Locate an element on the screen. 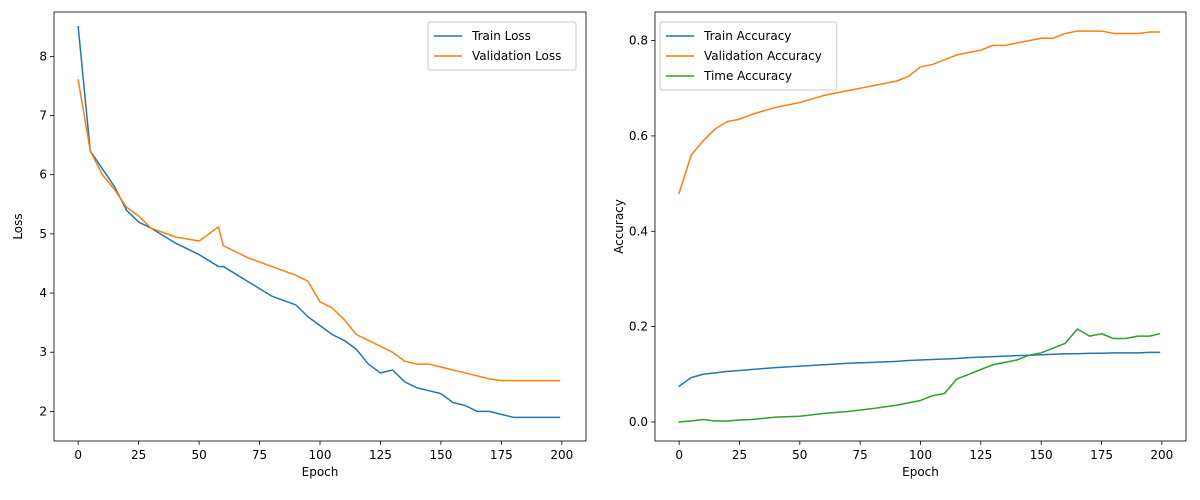 The height and width of the screenshot is (500, 1200). legend-label: Validation Loss is located at coordinates (516, 56).